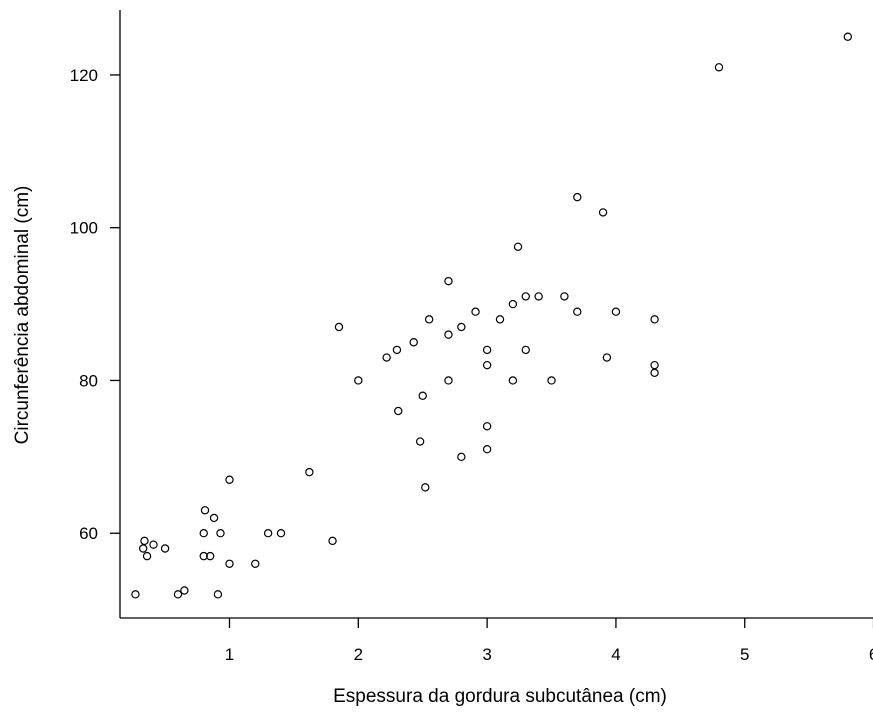 The height and width of the screenshot is (713, 873). I want to click on y-axis-ticks: 60 80 100 120, so click(95, 304).